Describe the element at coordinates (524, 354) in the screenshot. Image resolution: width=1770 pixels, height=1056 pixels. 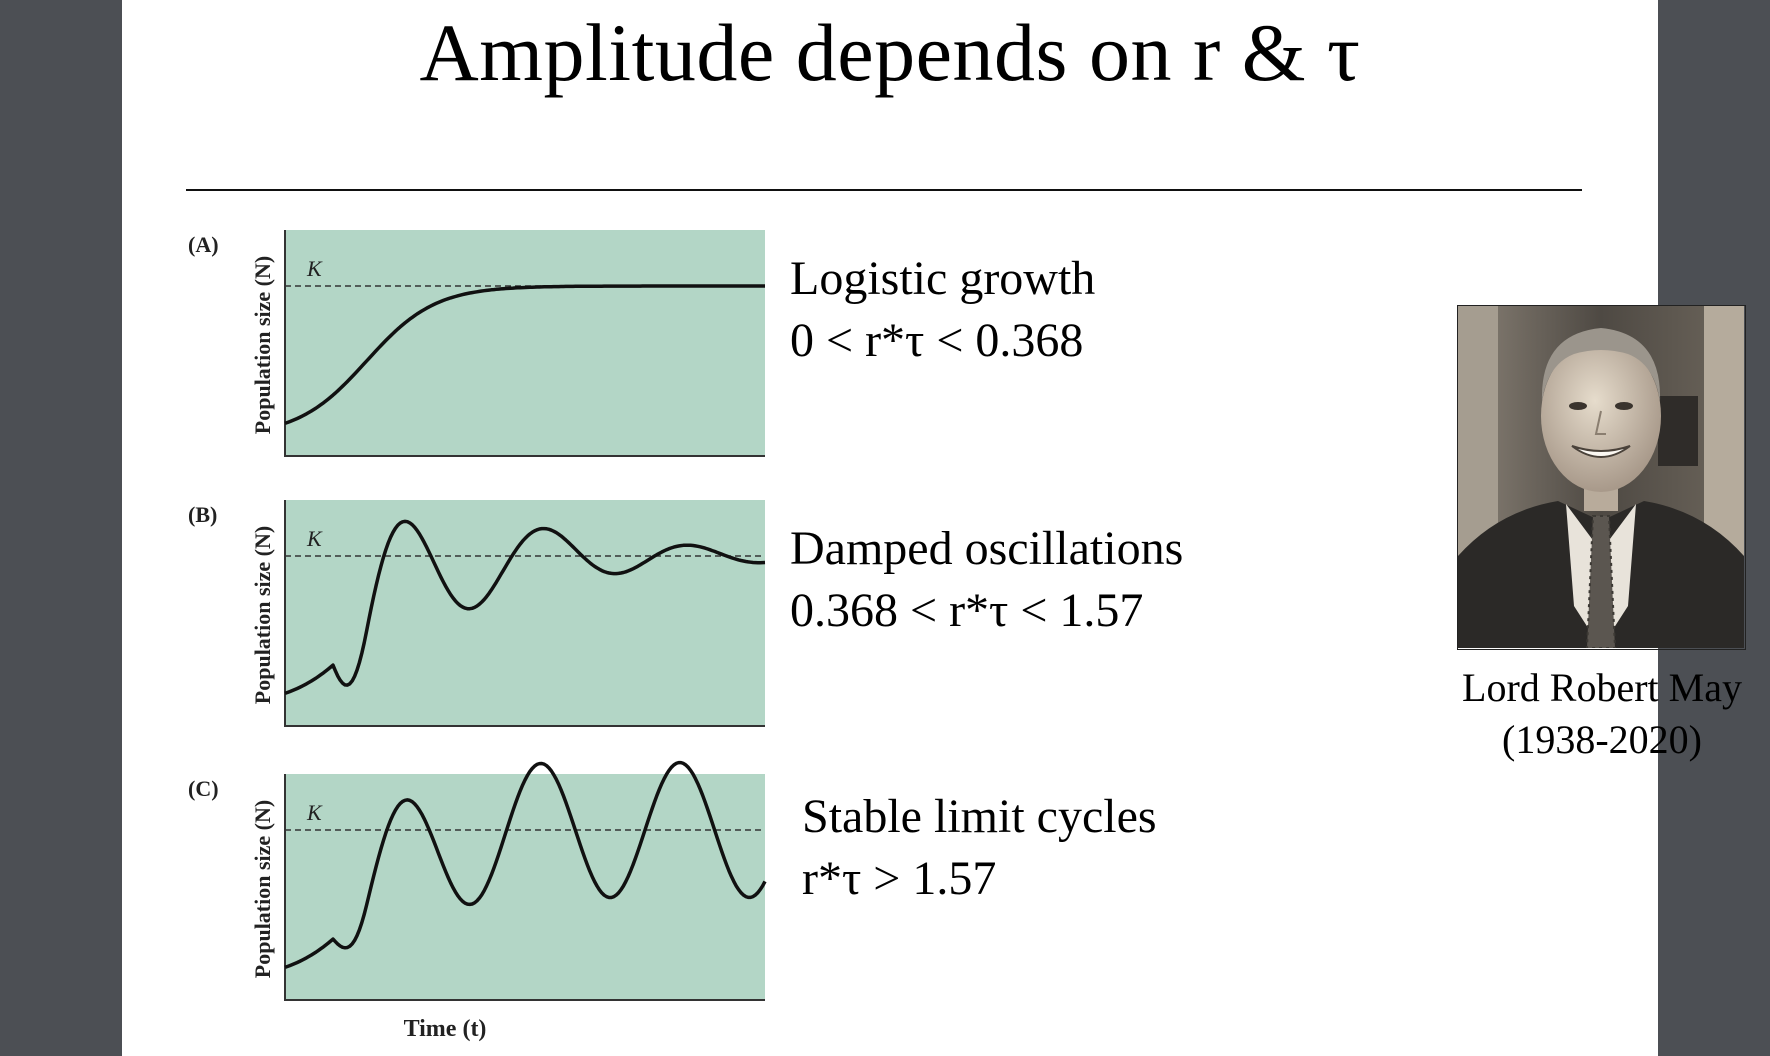
I see `panel-a-population-curve` at that location.